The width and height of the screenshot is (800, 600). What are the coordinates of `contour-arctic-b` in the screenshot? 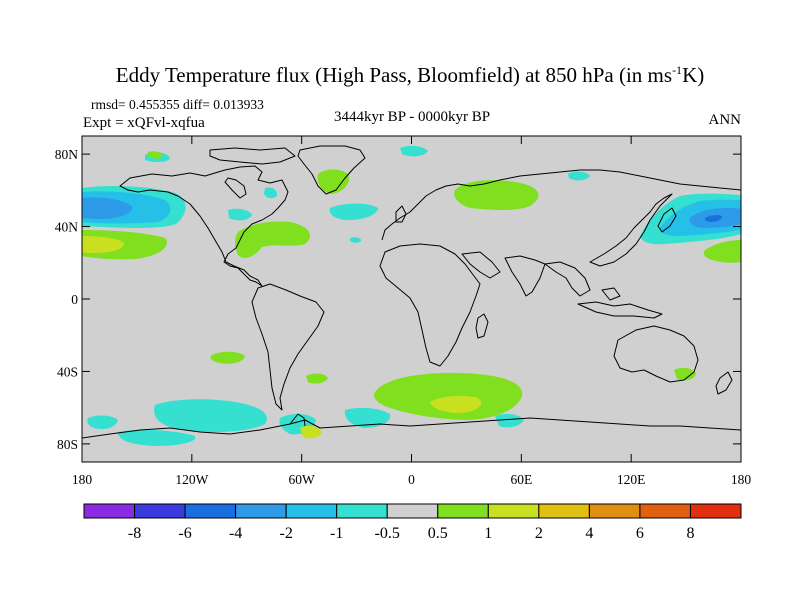 It's located at (579, 176).